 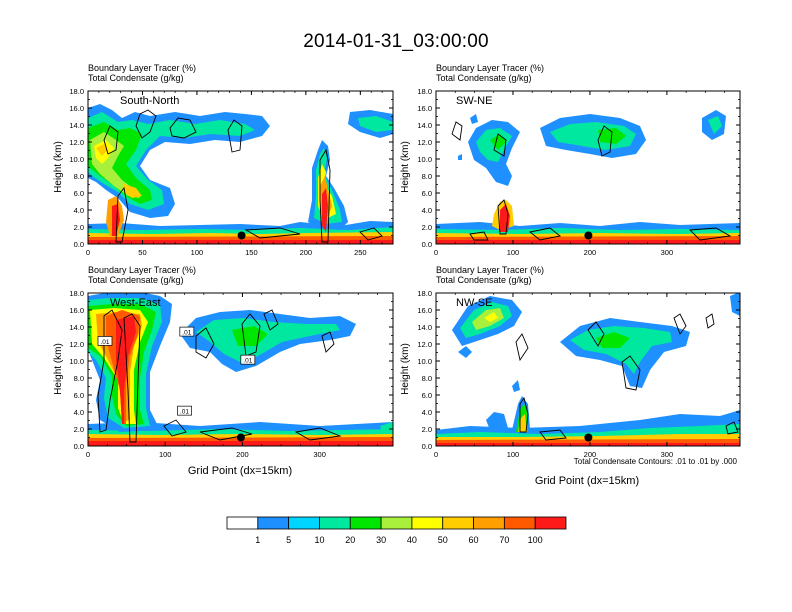 I want to click on colorbar-label: 100, so click(x=535, y=540).